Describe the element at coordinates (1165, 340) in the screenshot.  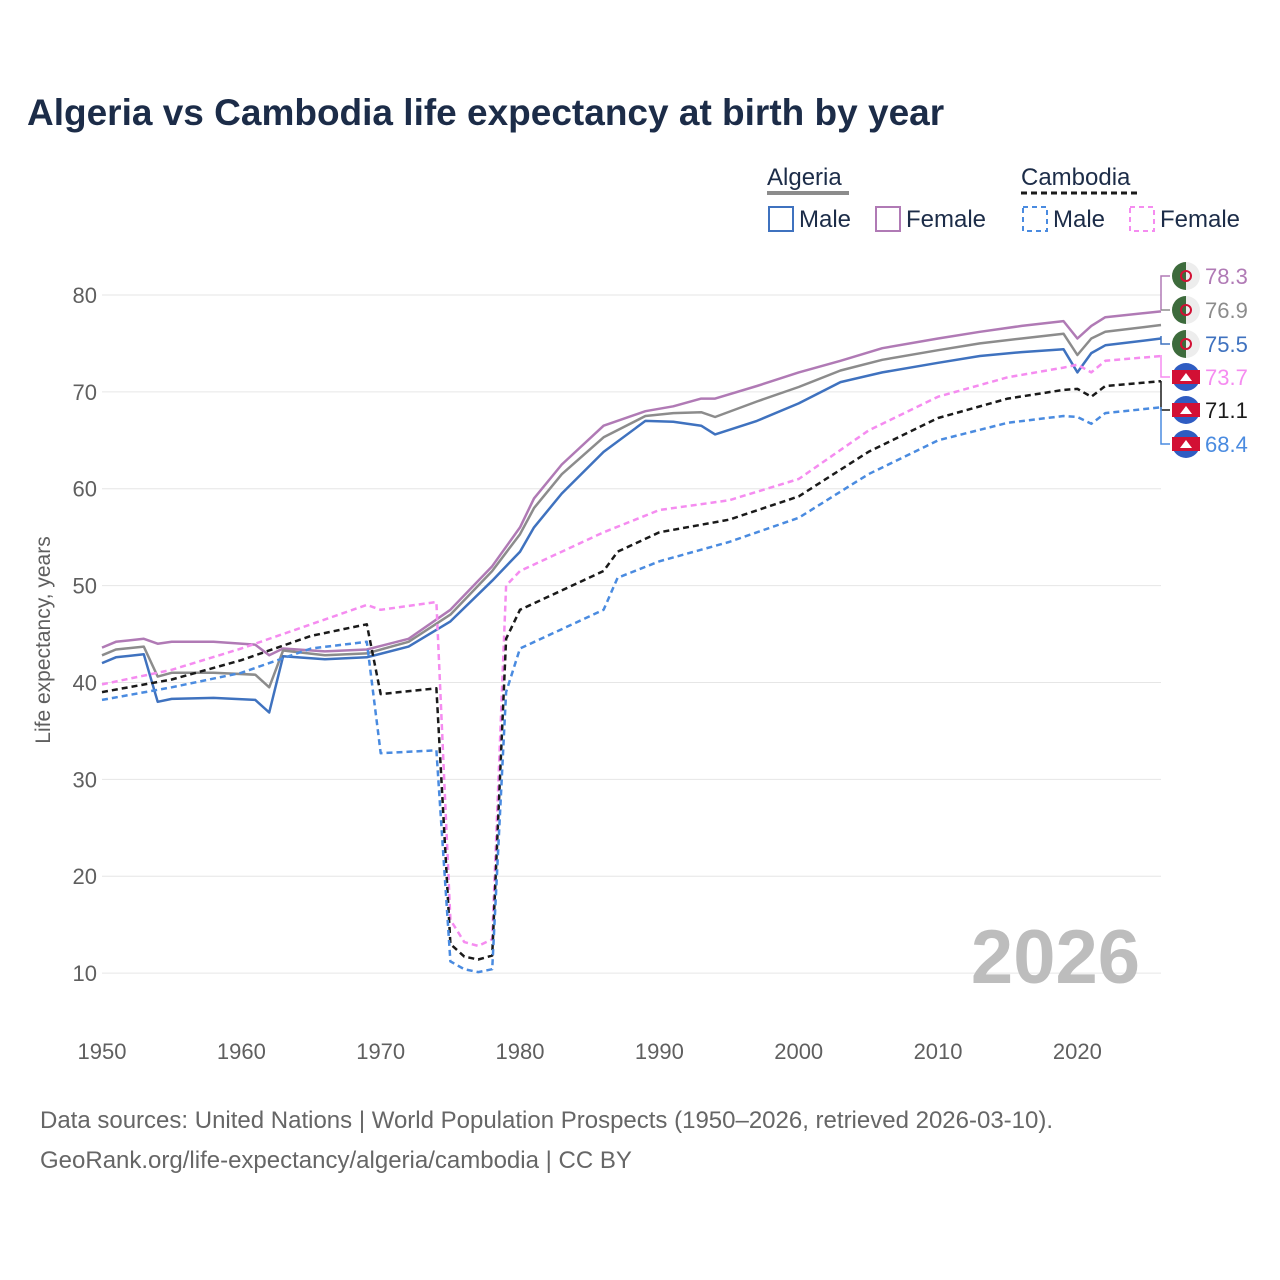
I see `end-label-algeria-male-leader` at that location.